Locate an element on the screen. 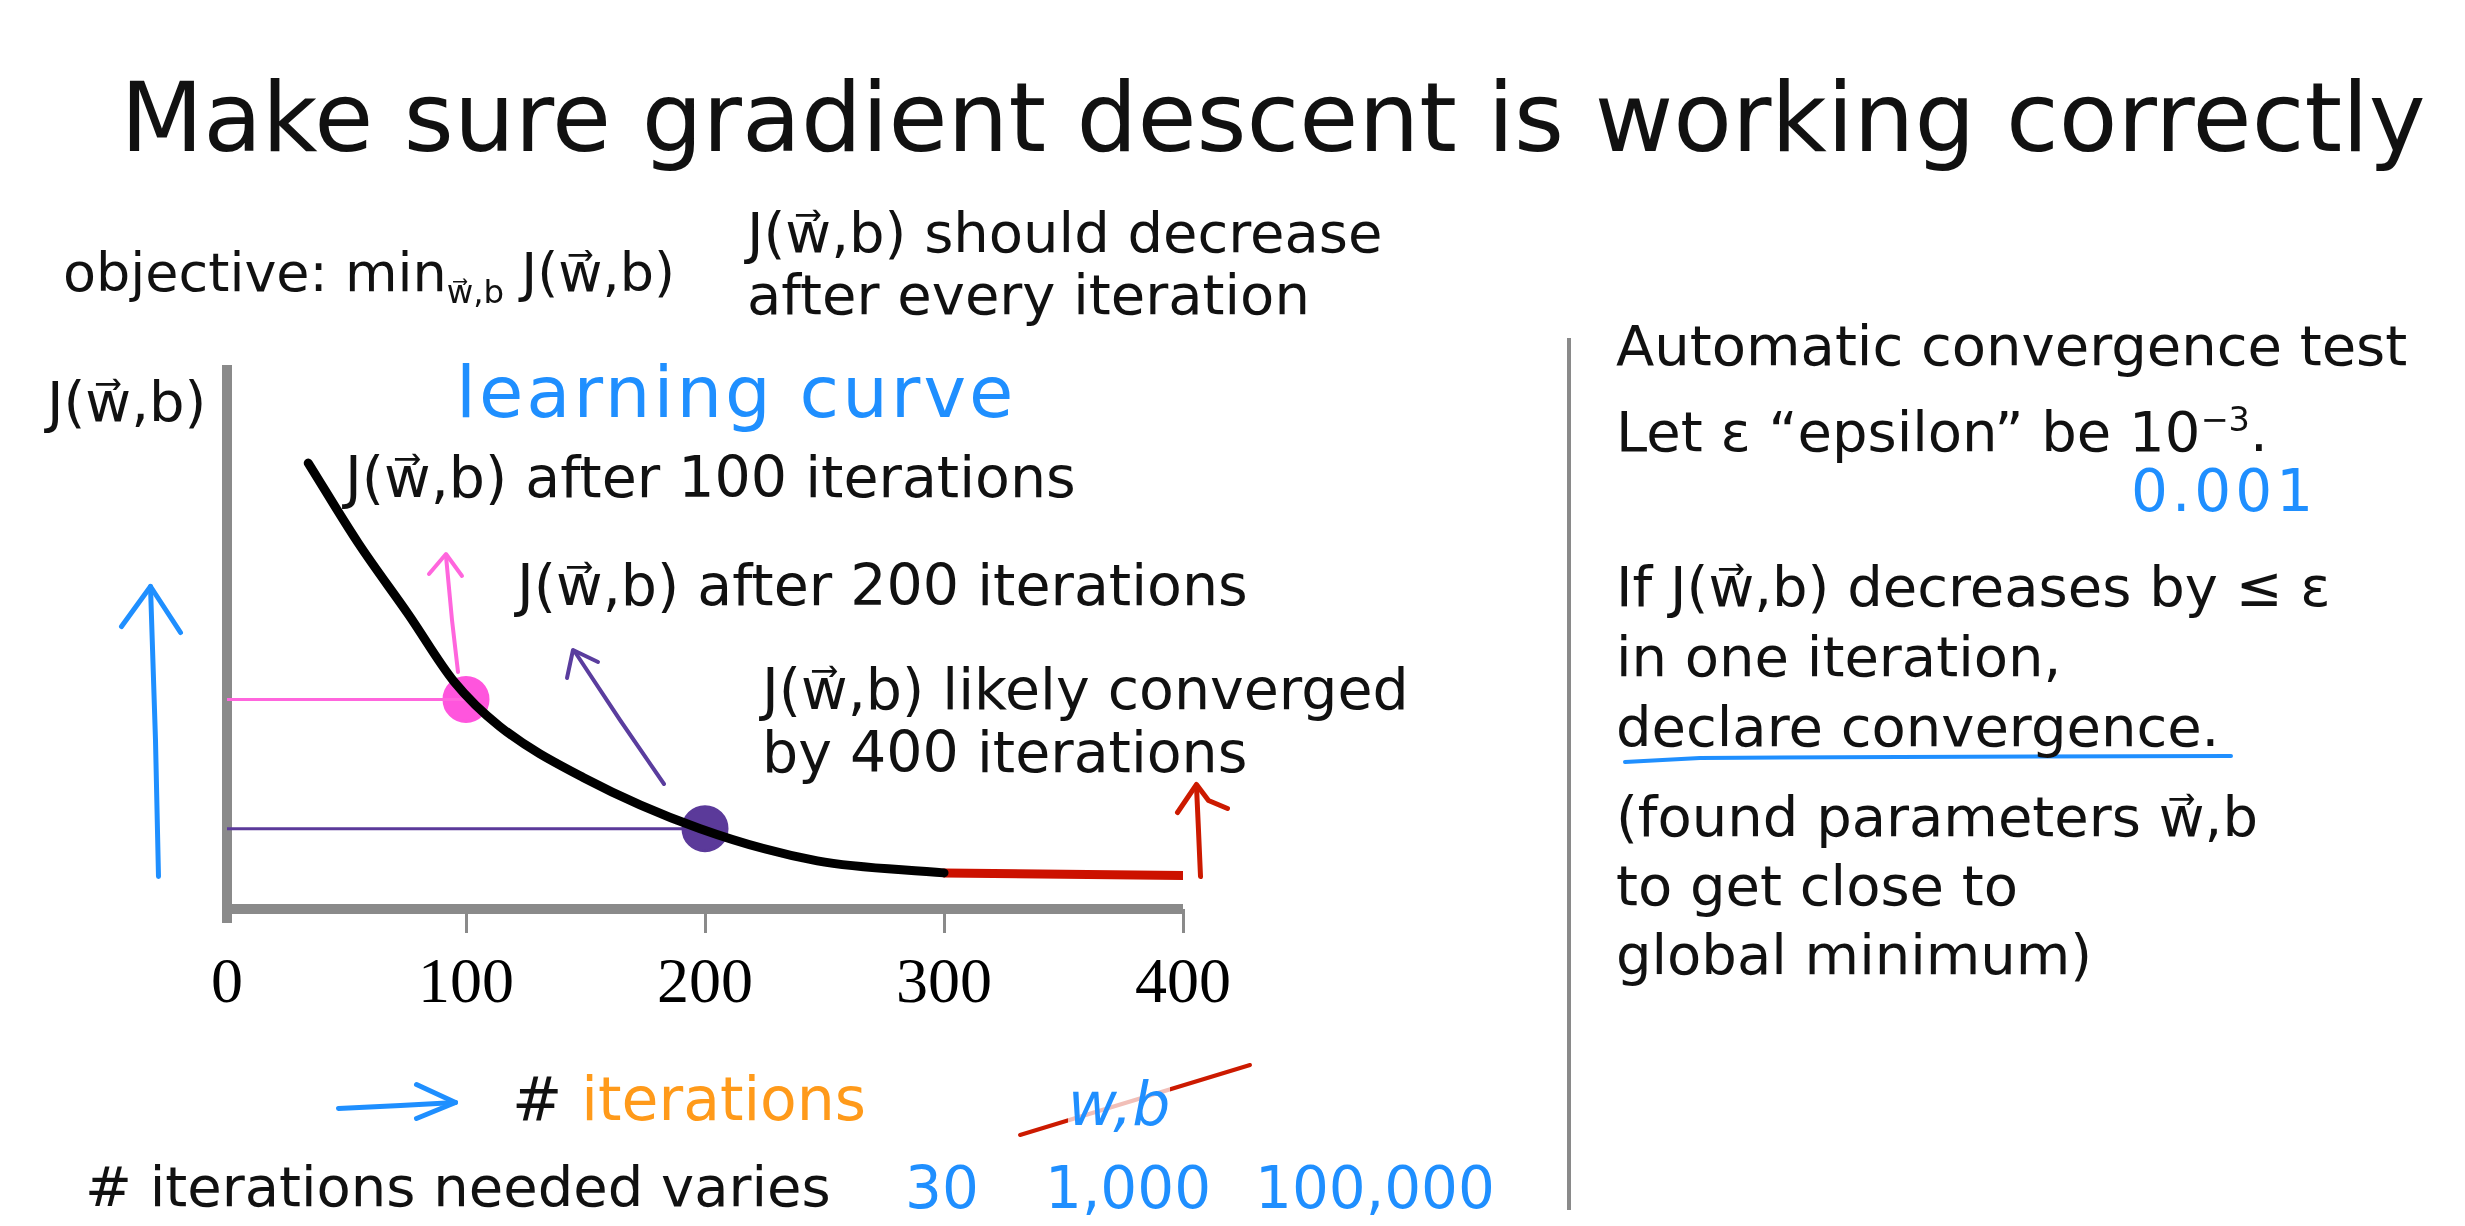  chart-title: Make sure gradient descent is working correctly is located at coordinates (1273, 119).